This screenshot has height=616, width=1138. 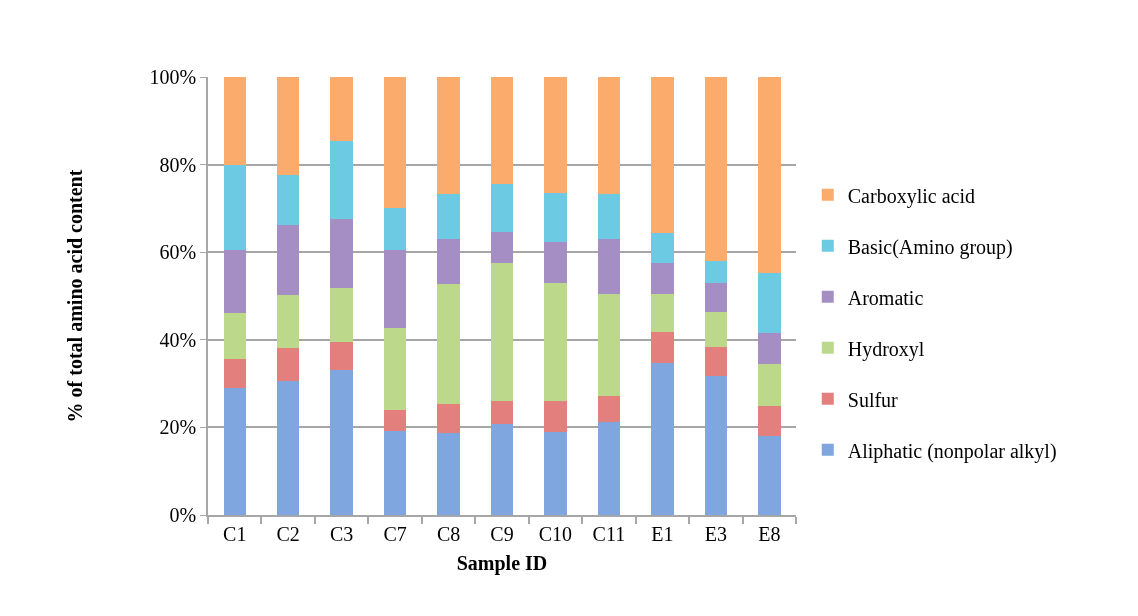 I want to click on x-tick-label: E1, so click(x=662, y=533).